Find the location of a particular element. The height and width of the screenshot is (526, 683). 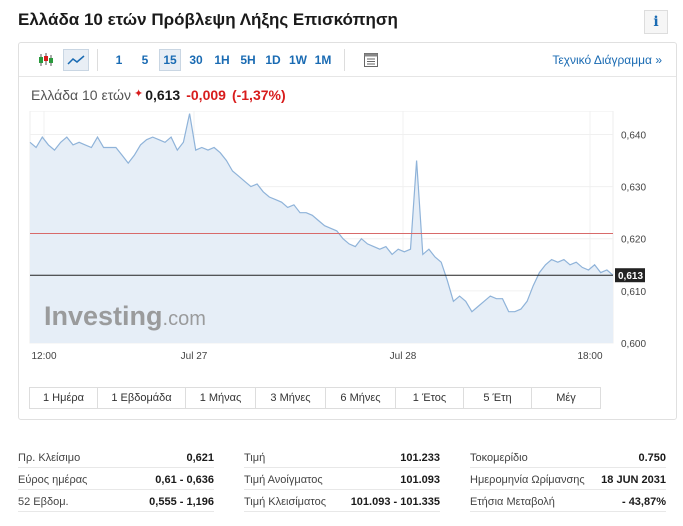

x-tick-label: Jul 28 is located at coordinates (403, 356).